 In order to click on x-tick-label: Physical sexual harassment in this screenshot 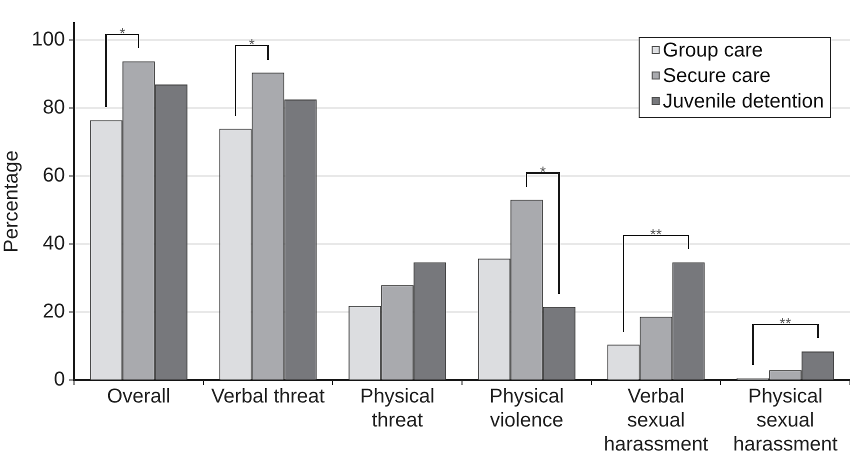, I will do `click(785, 421)`.